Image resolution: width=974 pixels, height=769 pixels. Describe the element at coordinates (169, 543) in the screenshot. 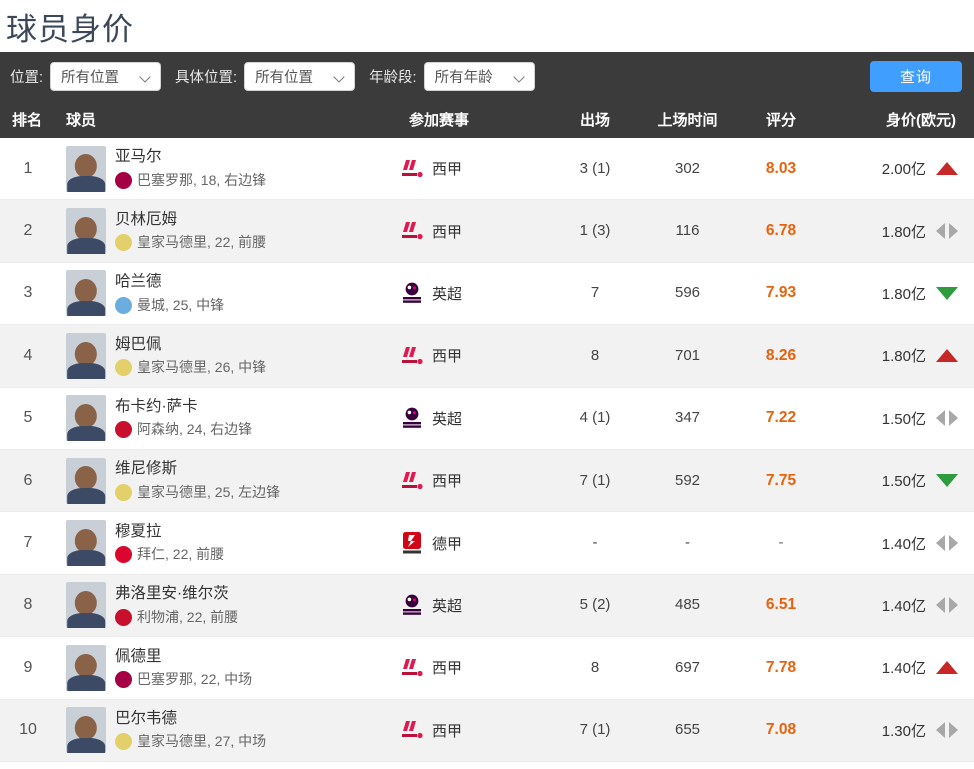

I see `player-text: 穆夏拉拜仁, 22, 前腰` at that location.